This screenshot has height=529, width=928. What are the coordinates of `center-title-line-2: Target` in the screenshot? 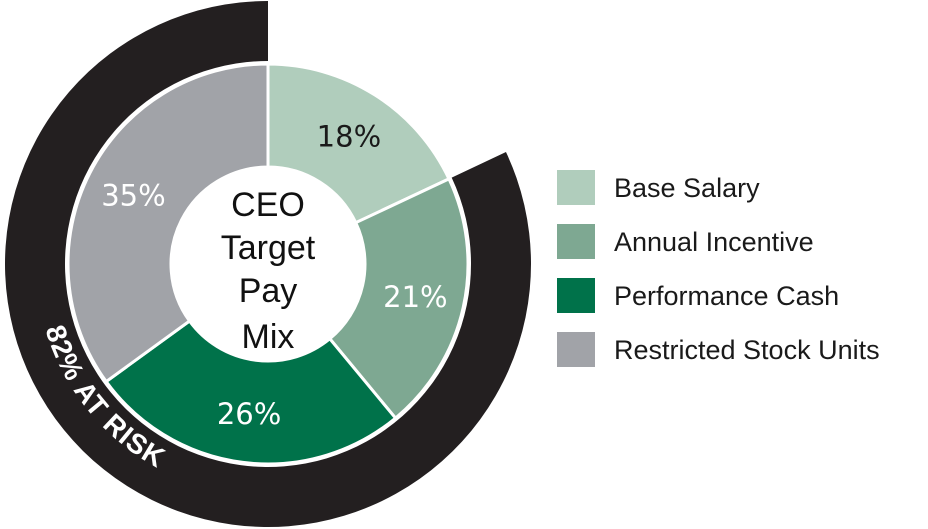 It's located at (268, 248).